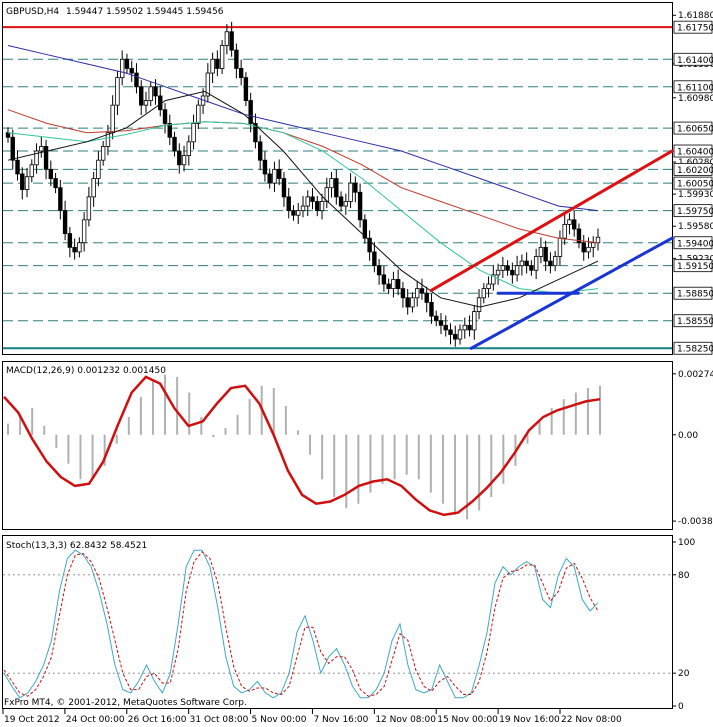 The image size is (713, 727). I want to click on level-tag-label: 1.60200, so click(695, 171).